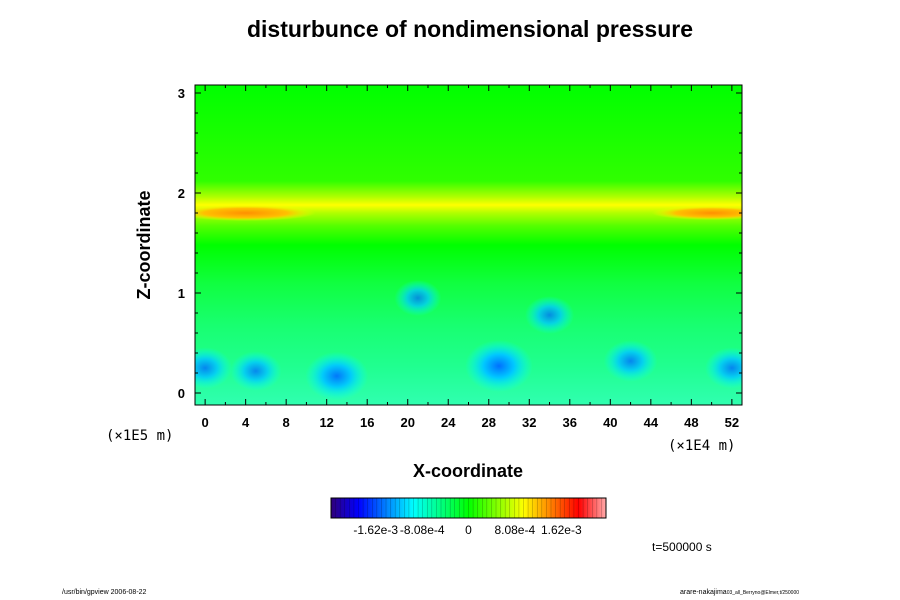 Image resolution: width=900 pixels, height=600 pixels. Describe the element at coordinates (651, 422) in the screenshot. I see `x-tick-label: 44` at that location.